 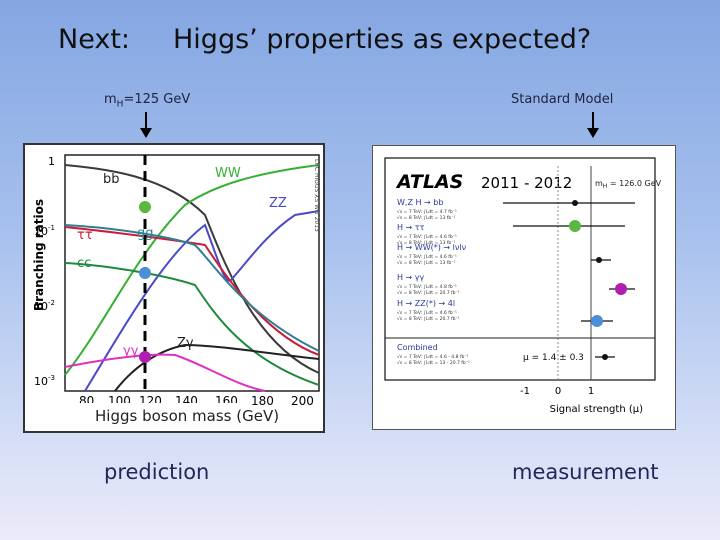 What do you see at coordinates (302, 401) in the screenshot?
I see `x-tick: 200` at bounding box center [302, 401].